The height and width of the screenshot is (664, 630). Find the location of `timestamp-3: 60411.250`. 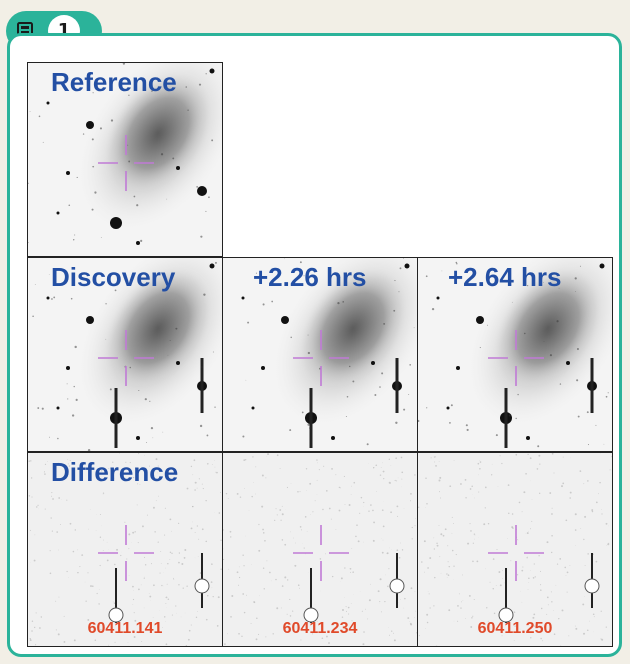

timestamp-3: 60411.250 is located at coordinates (515, 628).